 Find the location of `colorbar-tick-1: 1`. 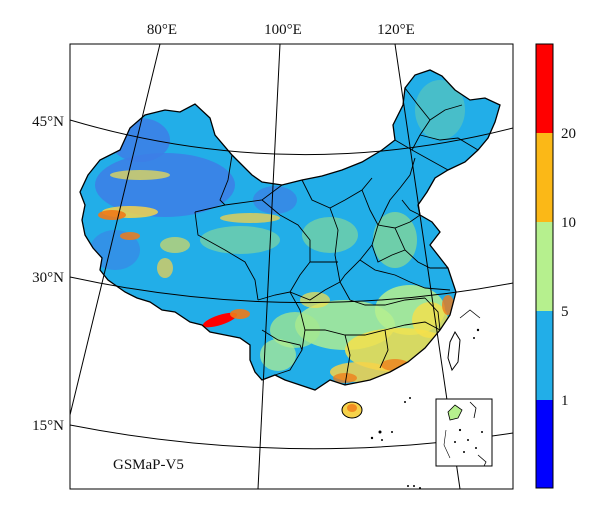

colorbar-tick-1: 1 is located at coordinates (565, 401).